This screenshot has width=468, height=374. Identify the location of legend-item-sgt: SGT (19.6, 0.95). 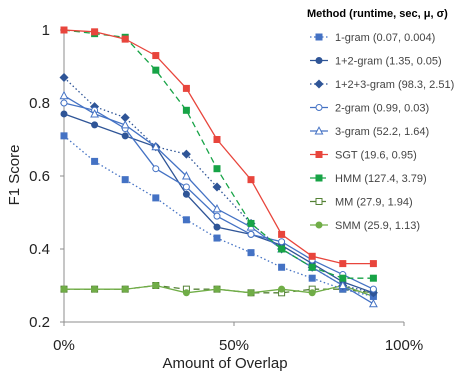
(363, 156).